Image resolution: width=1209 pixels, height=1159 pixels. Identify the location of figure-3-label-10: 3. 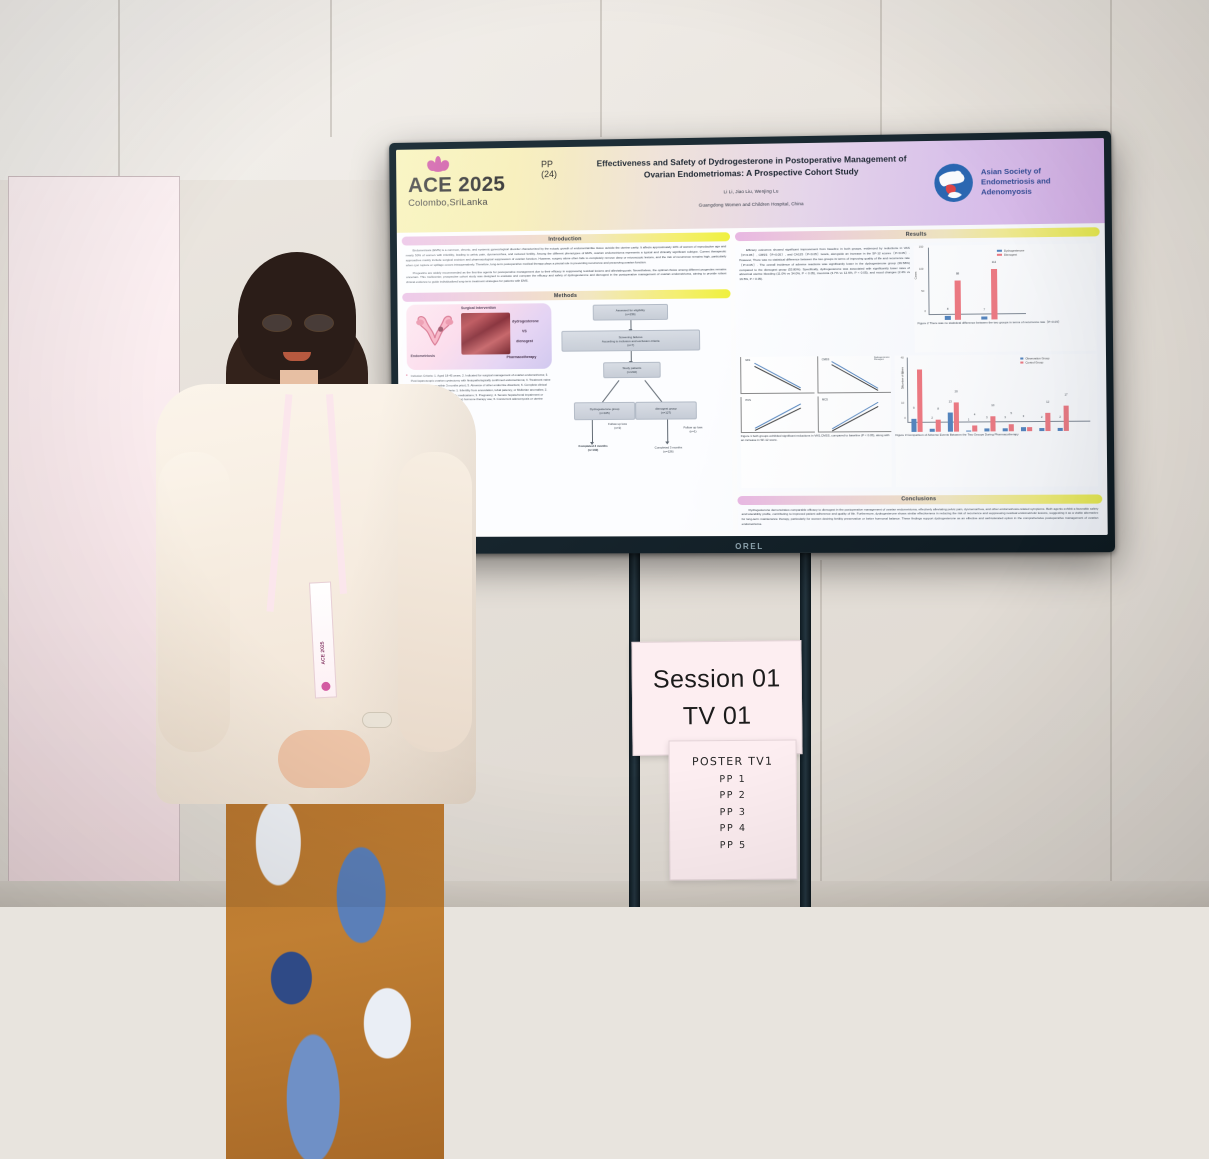
(1005, 417).